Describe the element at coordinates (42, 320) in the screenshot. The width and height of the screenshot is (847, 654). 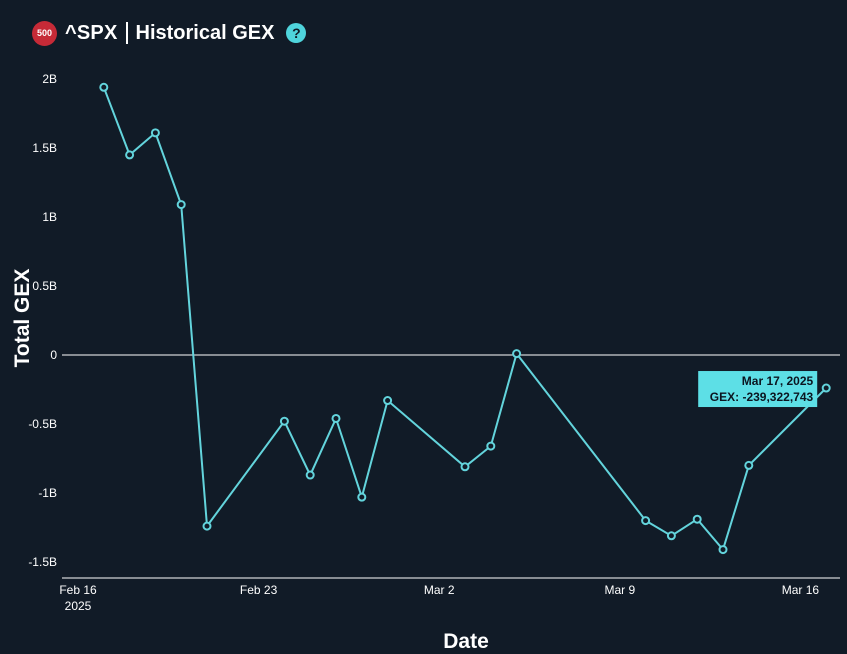
I see `y-axis-ticks: 2B 1.5B 1B 0.5B 0 -0.5B -1B -1.5B` at that location.